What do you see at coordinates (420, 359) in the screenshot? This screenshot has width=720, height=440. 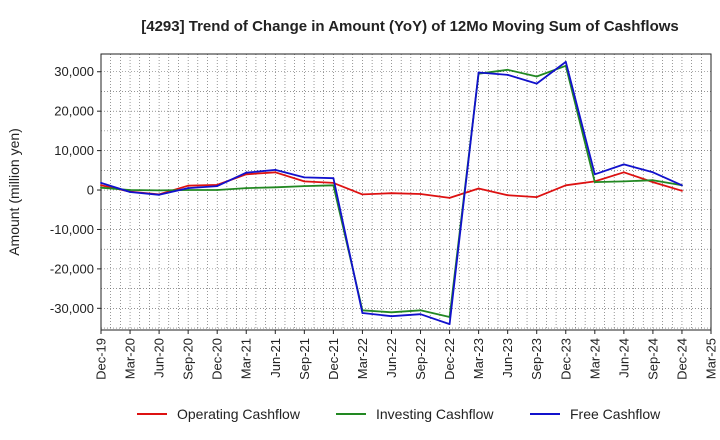 I see `x-tick-label: Sep-22` at bounding box center [420, 359].